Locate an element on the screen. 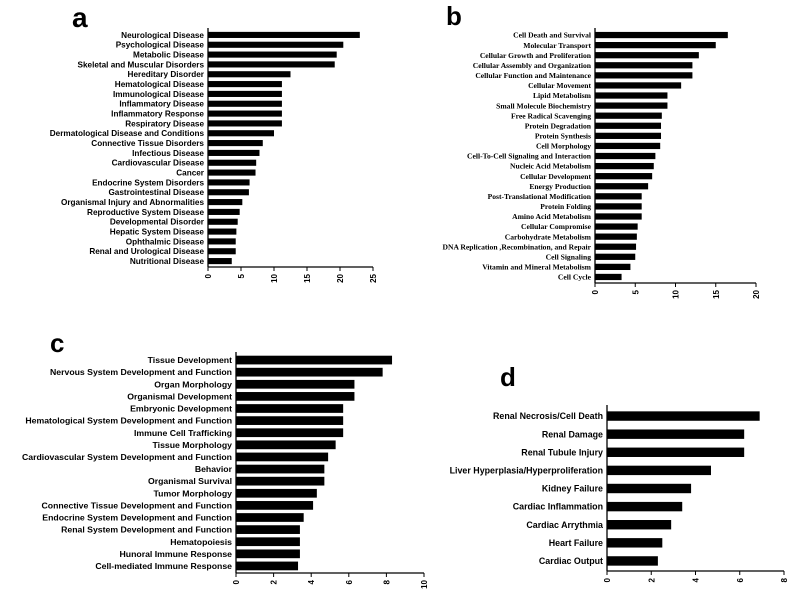  x-tick-label-d-3: 6 is located at coordinates (740, 579).